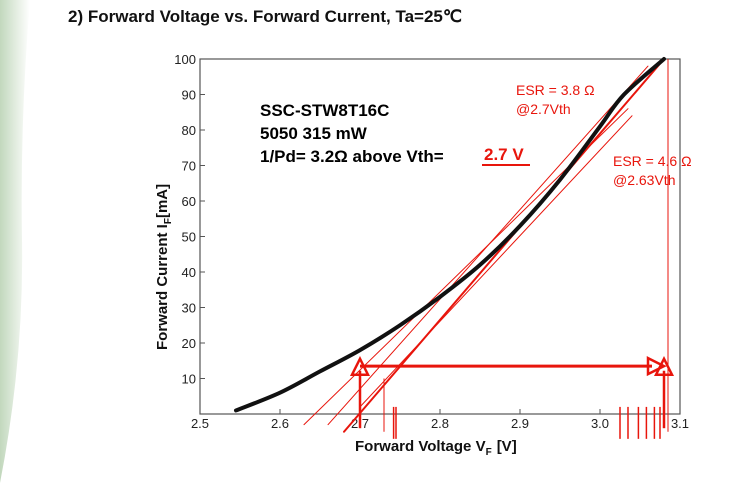 This screenshot has height=483, width=754. Describe the element at coordinates (189, 237) in the screenshot. I see `y-tick-label: 50` at that location.